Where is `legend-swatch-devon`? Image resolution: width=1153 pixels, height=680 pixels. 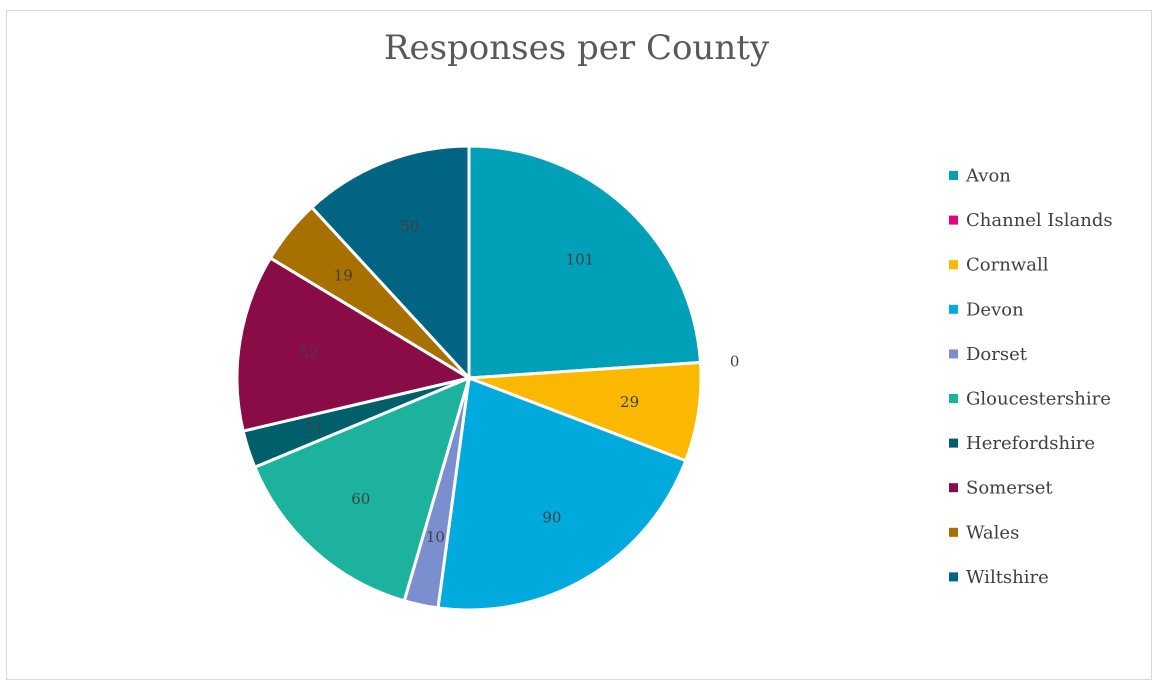 legend-swatch-devon is located at coordinates (953, 309).